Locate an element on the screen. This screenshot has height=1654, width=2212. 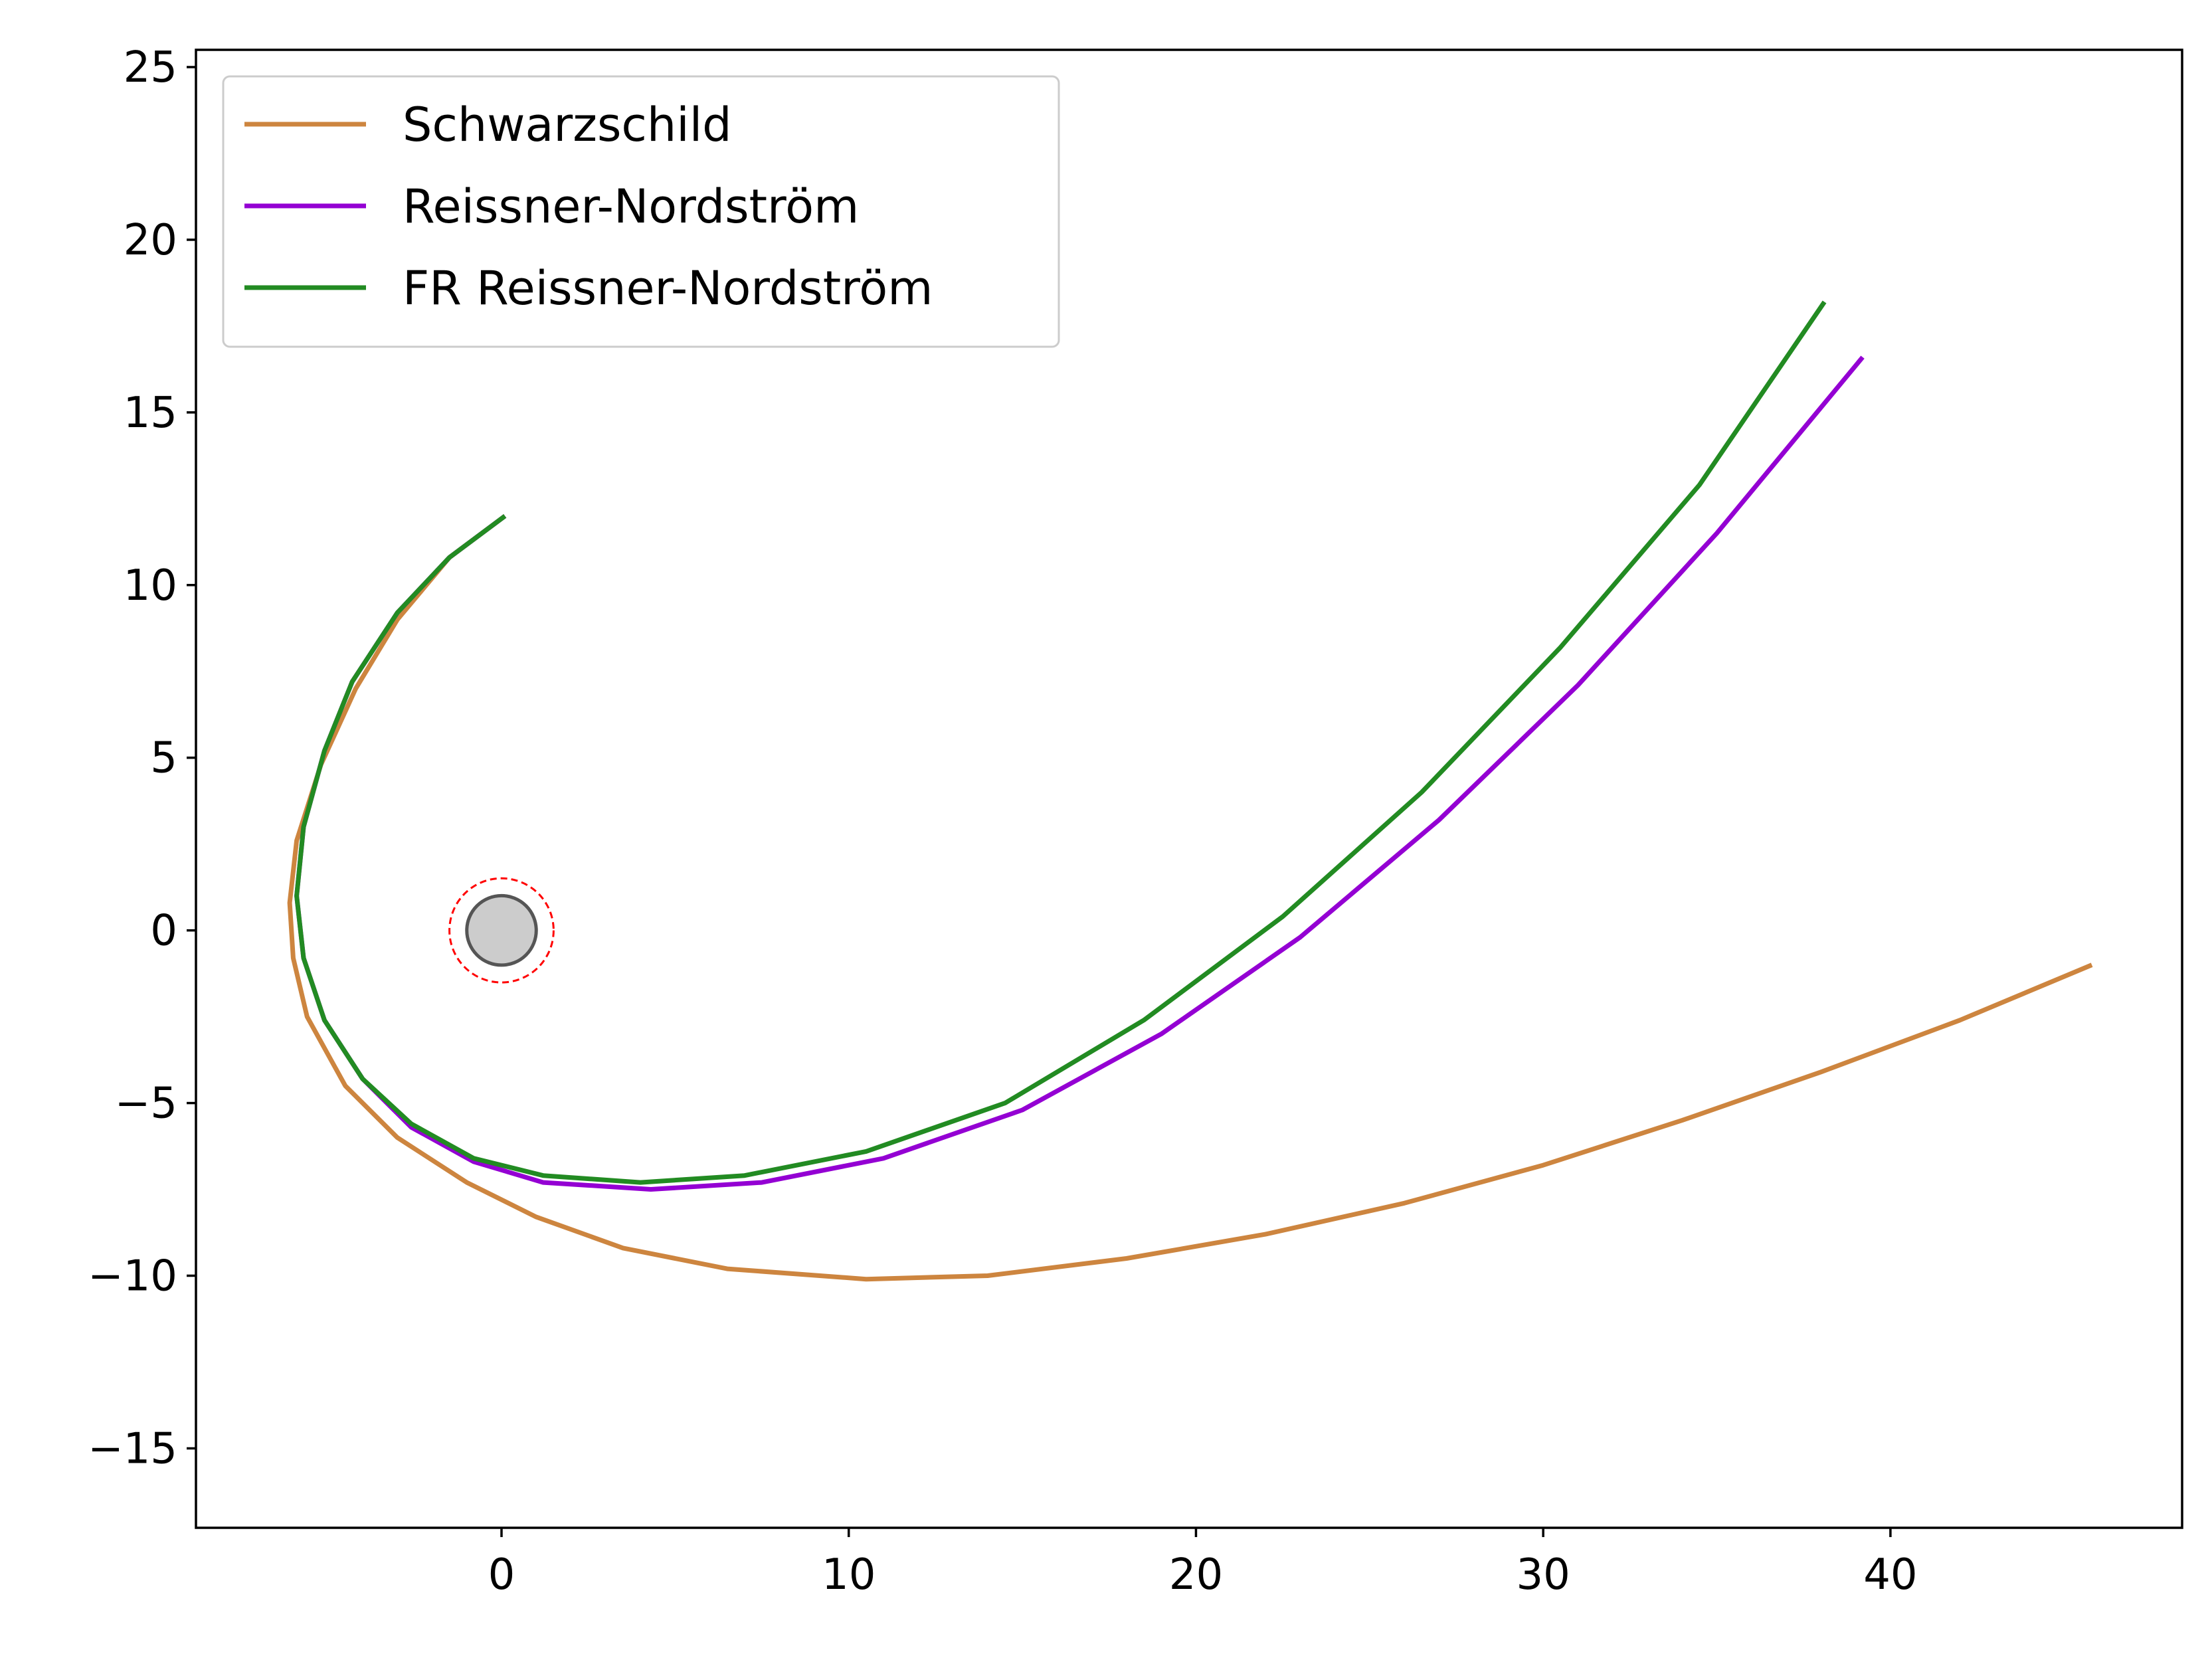
legend-box is located at coordinates (641, 211).